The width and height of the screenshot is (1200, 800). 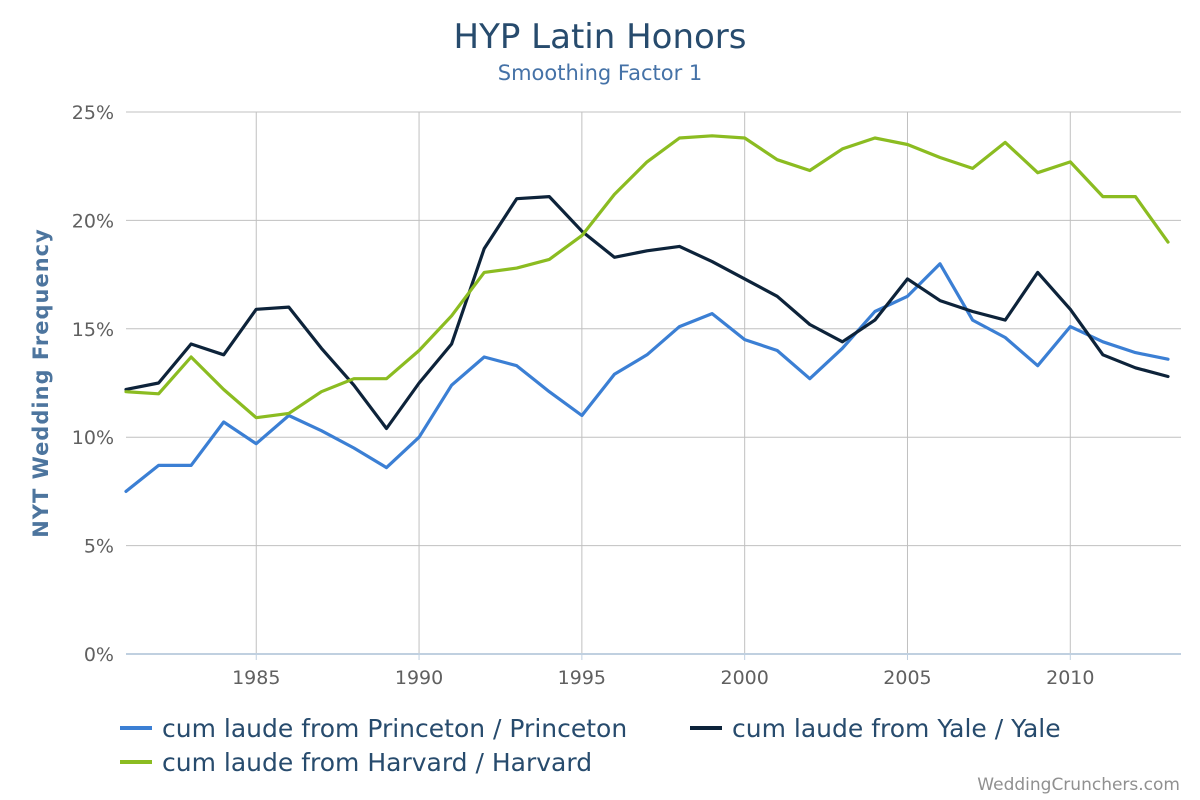 I want to click on x-tick-label: 2005, so click(x=907, y=678).